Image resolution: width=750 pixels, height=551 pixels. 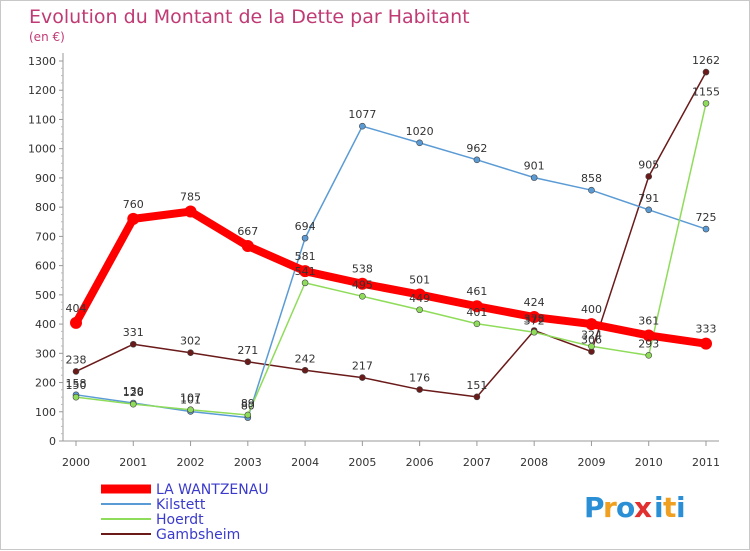 I want to click on legend-label: Kilstett, so click(x=181, y=505).